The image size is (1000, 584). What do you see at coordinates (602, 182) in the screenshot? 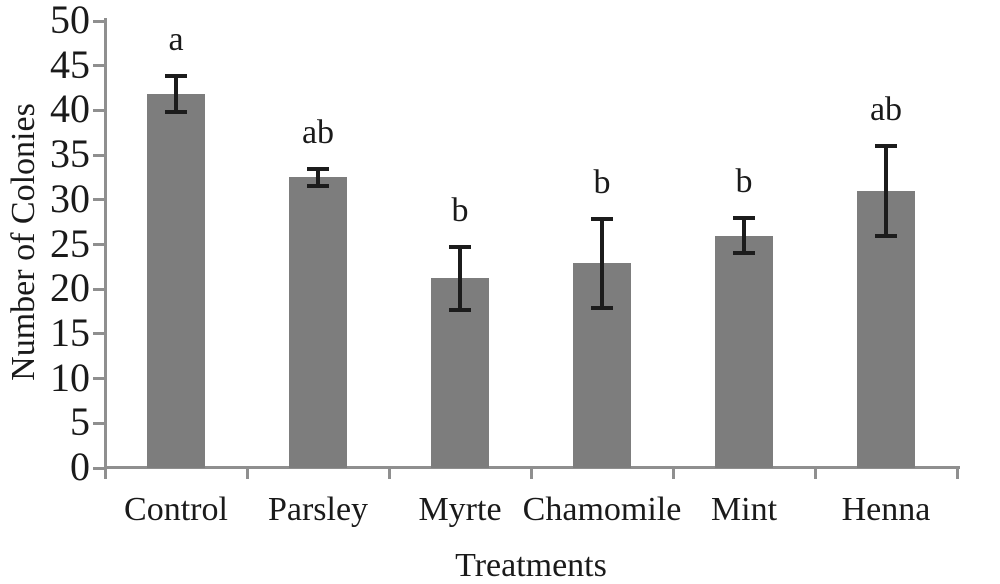
I see `significance-letter-chamomile: b` at bounding box center [602, 182].